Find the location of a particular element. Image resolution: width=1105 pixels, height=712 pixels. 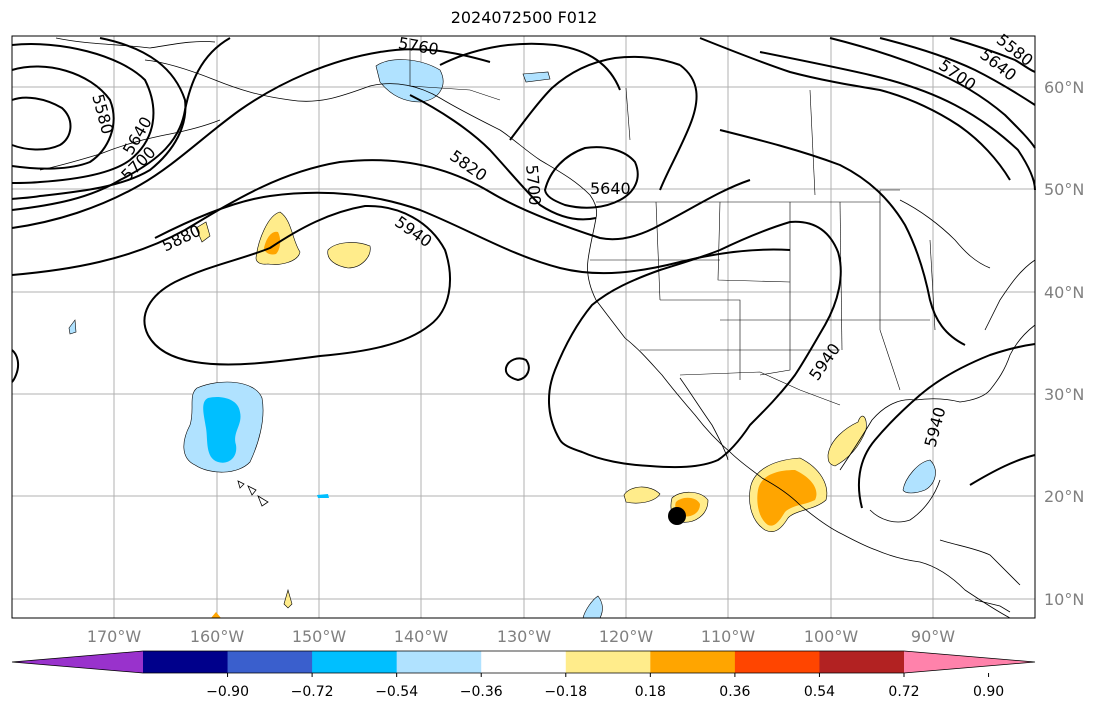

lat-label: 10°N is located at coordinates (1064, 599).